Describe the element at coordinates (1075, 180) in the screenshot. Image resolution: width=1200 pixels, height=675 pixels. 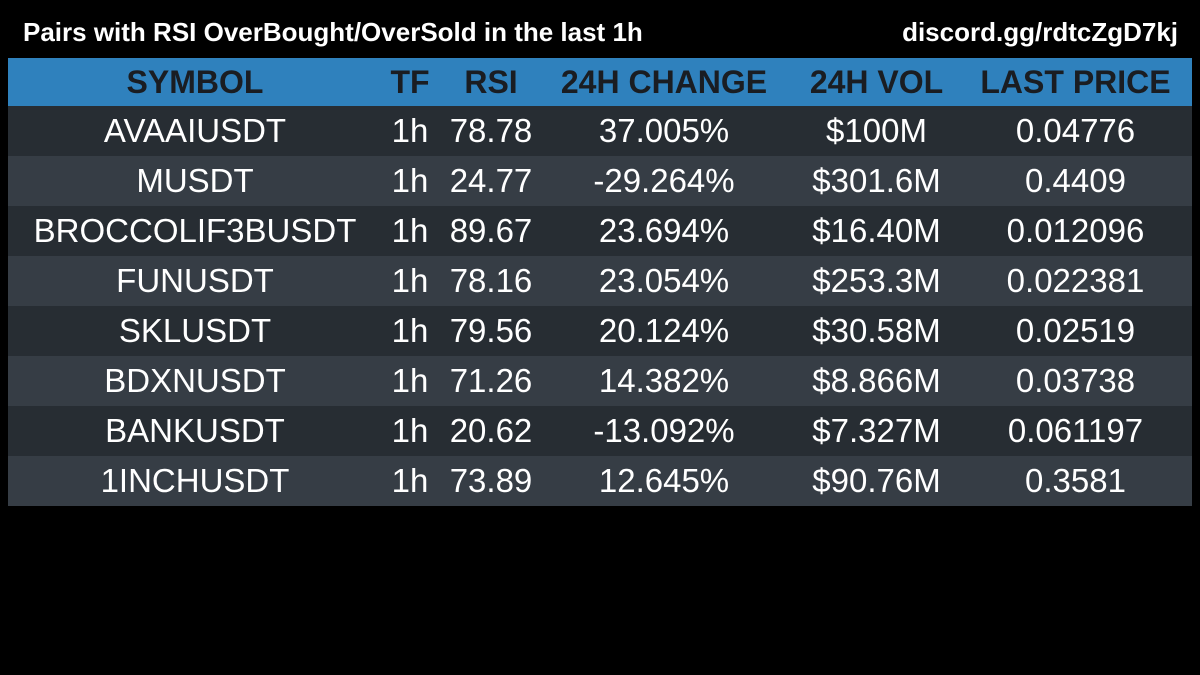
I see `price-cell: 0.4409` at that location.